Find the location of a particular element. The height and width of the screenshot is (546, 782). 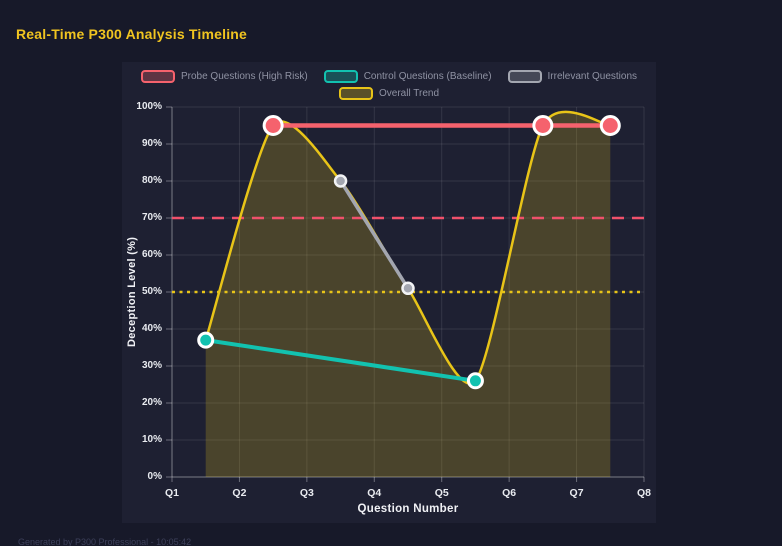

legend-item: Probe Questions (High Risk) is located at coordinates (224, 76).